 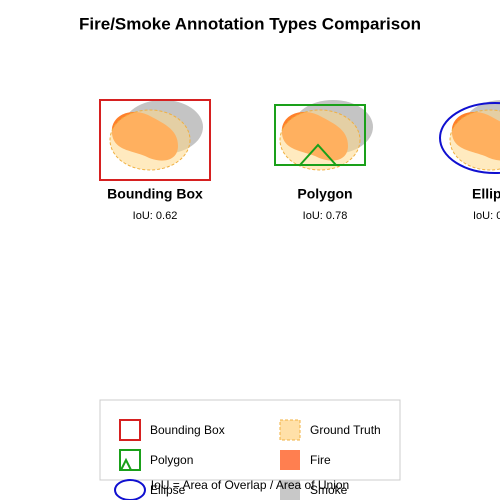 I want to click on legend-label: Polygon, so click(x=171, y=460).